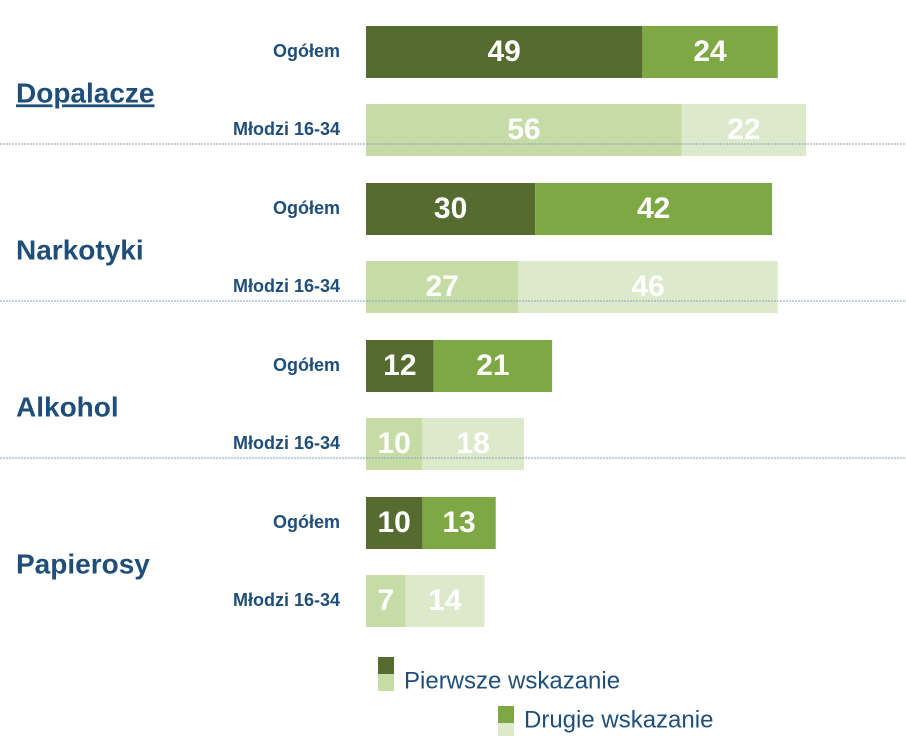 Image resolution: width=906 pixels, height=736 pixels. Describe the element at coordinates (83, 563) in the screenshot. I see `group-label: Papierosy` at that location.